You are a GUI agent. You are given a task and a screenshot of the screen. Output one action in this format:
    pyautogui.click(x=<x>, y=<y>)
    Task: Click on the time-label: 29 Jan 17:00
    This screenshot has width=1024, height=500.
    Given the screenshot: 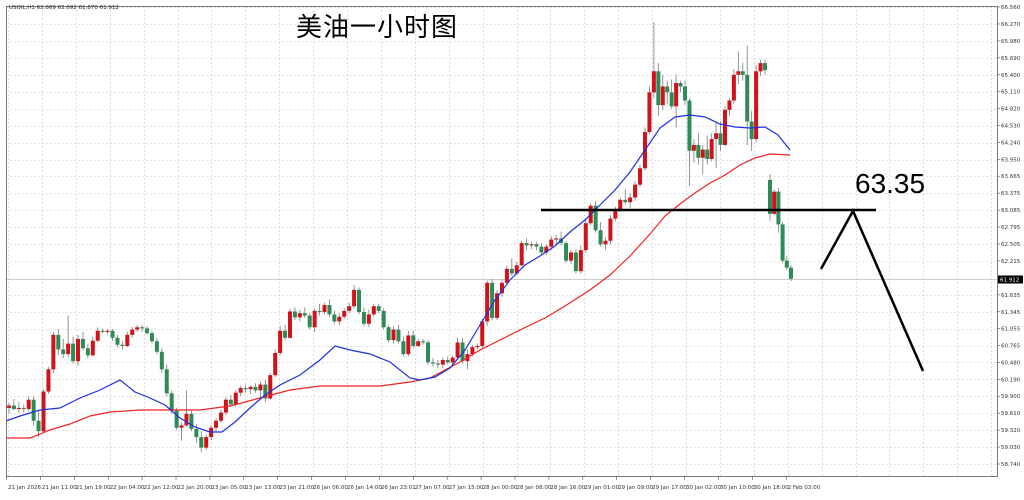 What is the action you would take?
    pyautogui.click(x=669, y=488)
    